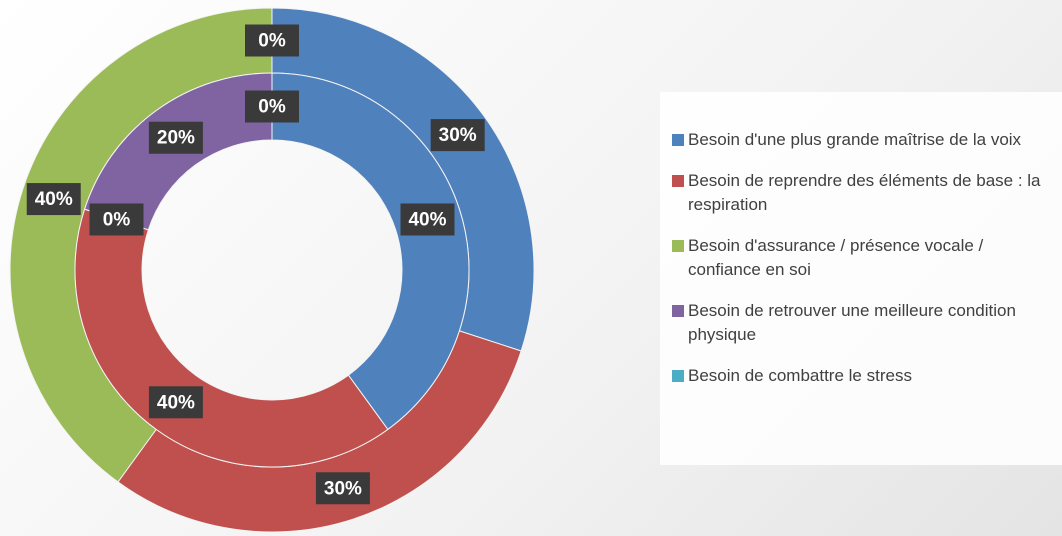 Image resolution: width=1062 pixels, height=536 pixels. Describe the element at coordinates (800, 375) in the screenshot. I see `legend-text: Besoin de combattre le stress` at that location.